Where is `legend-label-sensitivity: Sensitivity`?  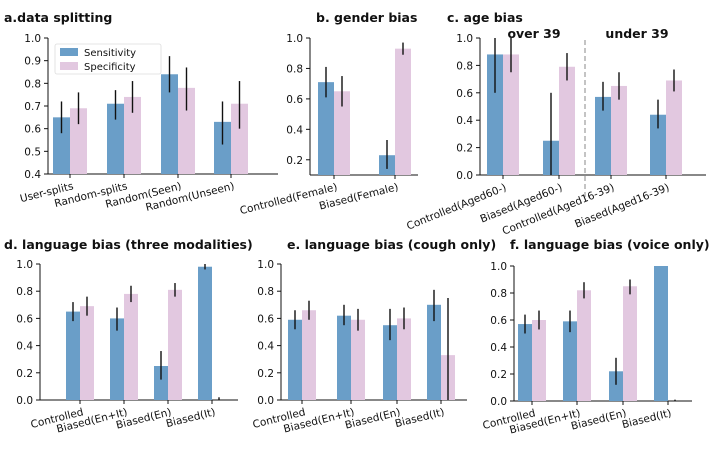
legend-label-sensitivity: Sensitivity is located at coordinates (110, 53).